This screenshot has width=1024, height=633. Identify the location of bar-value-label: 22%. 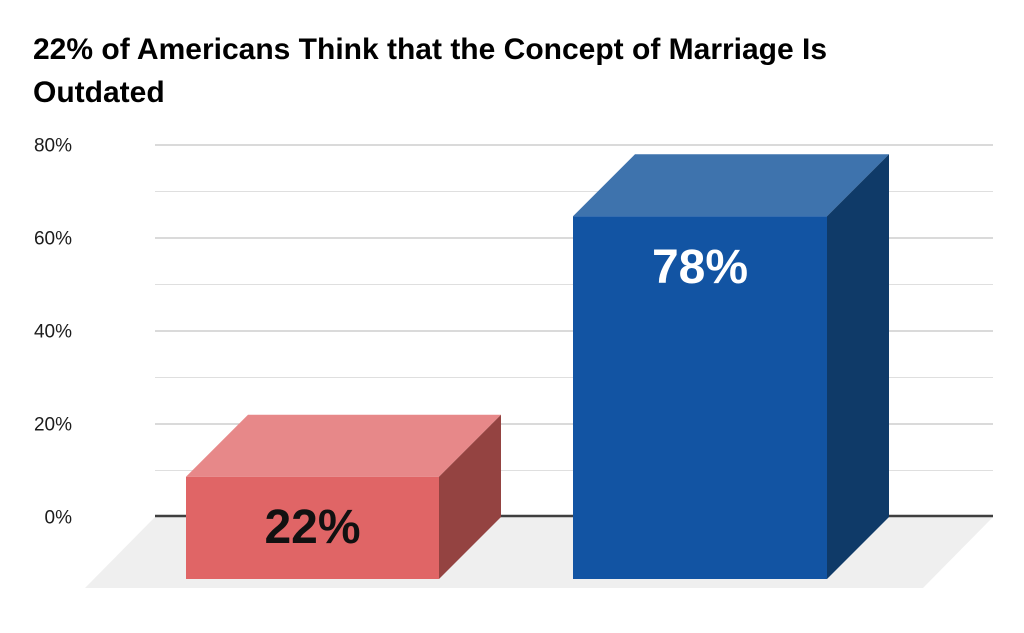
(312, 527).